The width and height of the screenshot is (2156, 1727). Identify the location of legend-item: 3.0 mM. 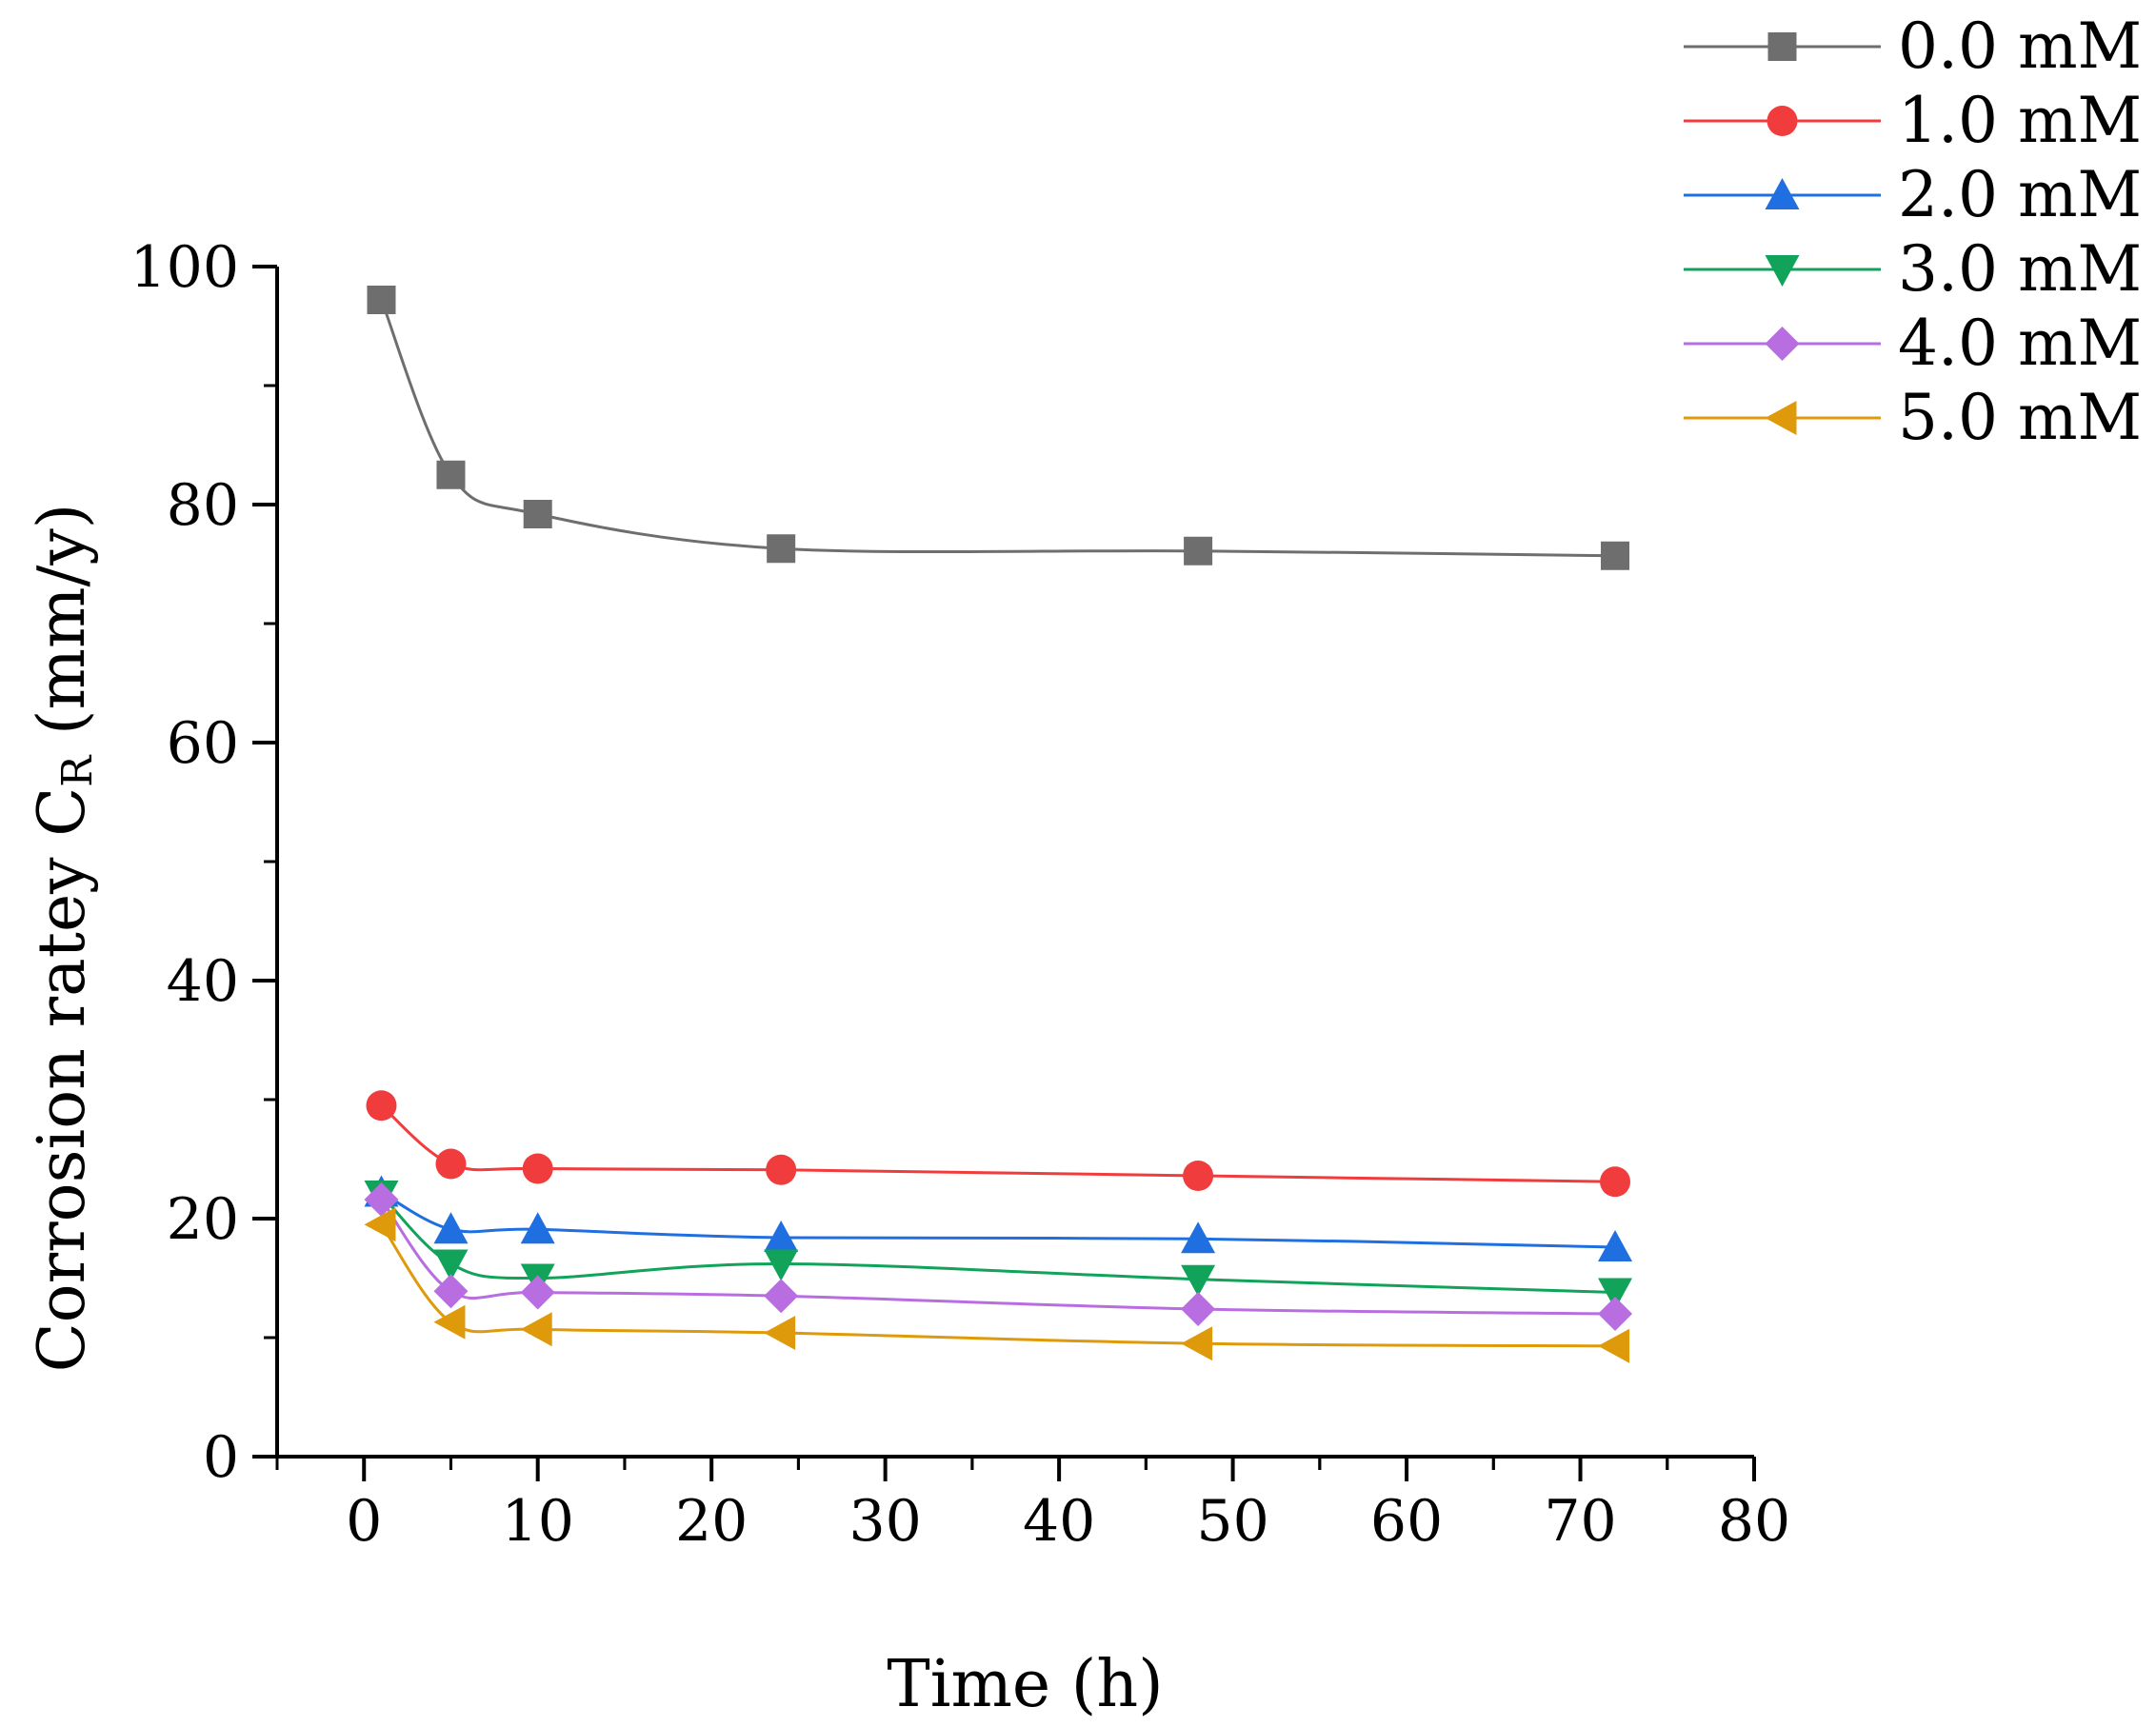
(1913, 269).